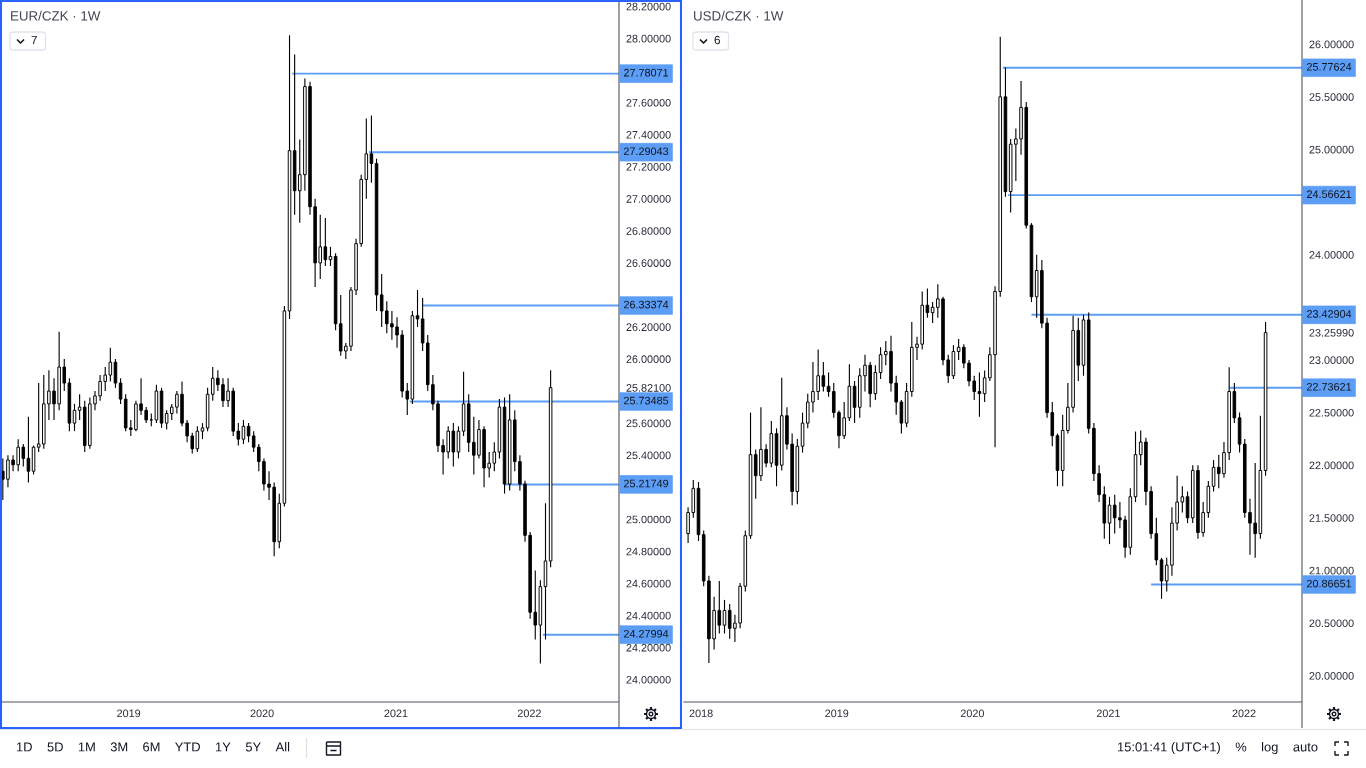 The width and height of the screenshot is (1366, 768). Describe the element at coordinates (1329, 386) in the screenshot. I see `data-label: 22.73621` at that location.